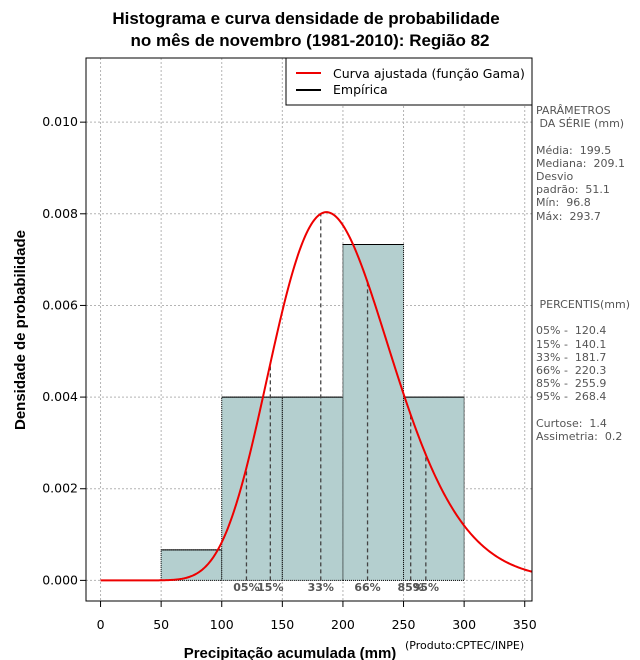 This screenshot has width=640, height=660. What do you see at coordinates (60, 396) in the screenshot?
I see `y-tick-label: 0.004` at bounding box center [60, 396].